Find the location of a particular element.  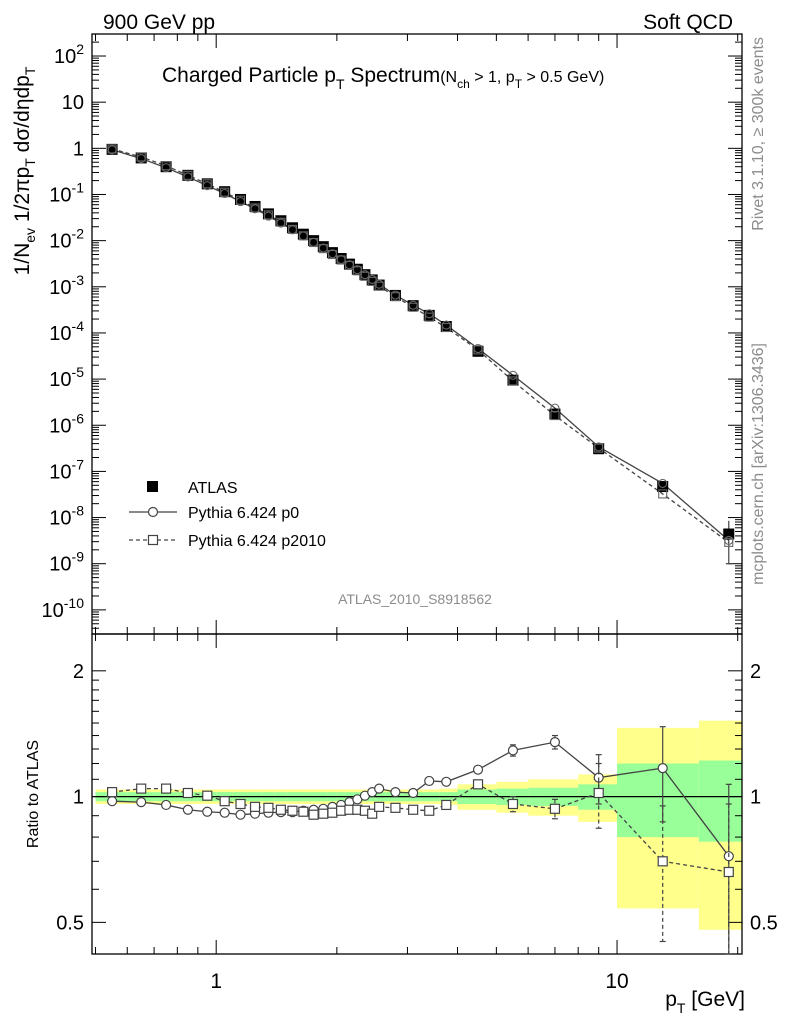

legend-label-atlas: ATLAS is located at coordinates (213, 488).